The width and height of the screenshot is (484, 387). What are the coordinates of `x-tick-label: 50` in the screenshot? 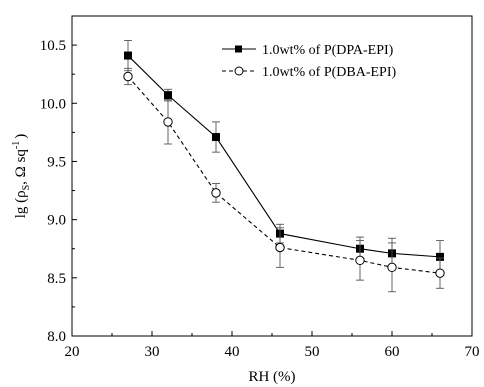 It's located at (312, 352).